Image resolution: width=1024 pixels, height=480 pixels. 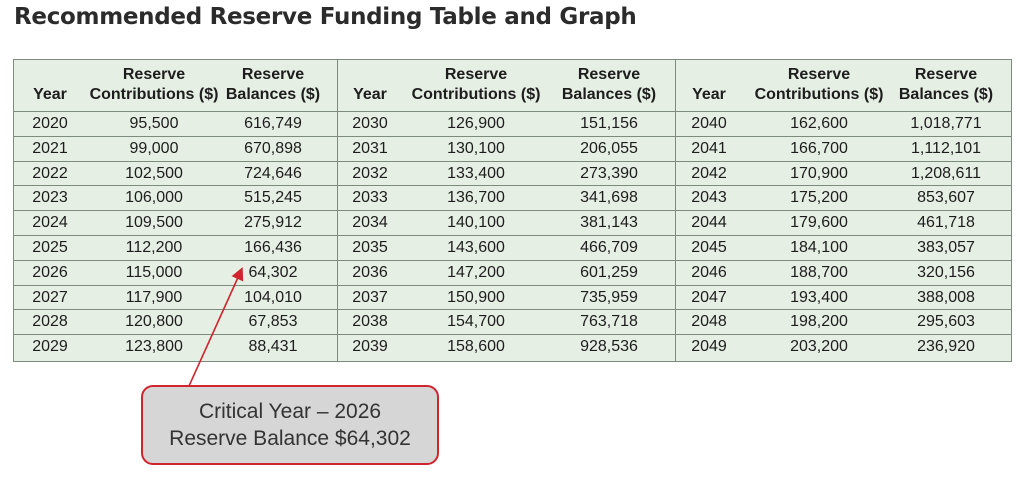 I want to click on cell-year: 2037, so click(x=370, y=297).